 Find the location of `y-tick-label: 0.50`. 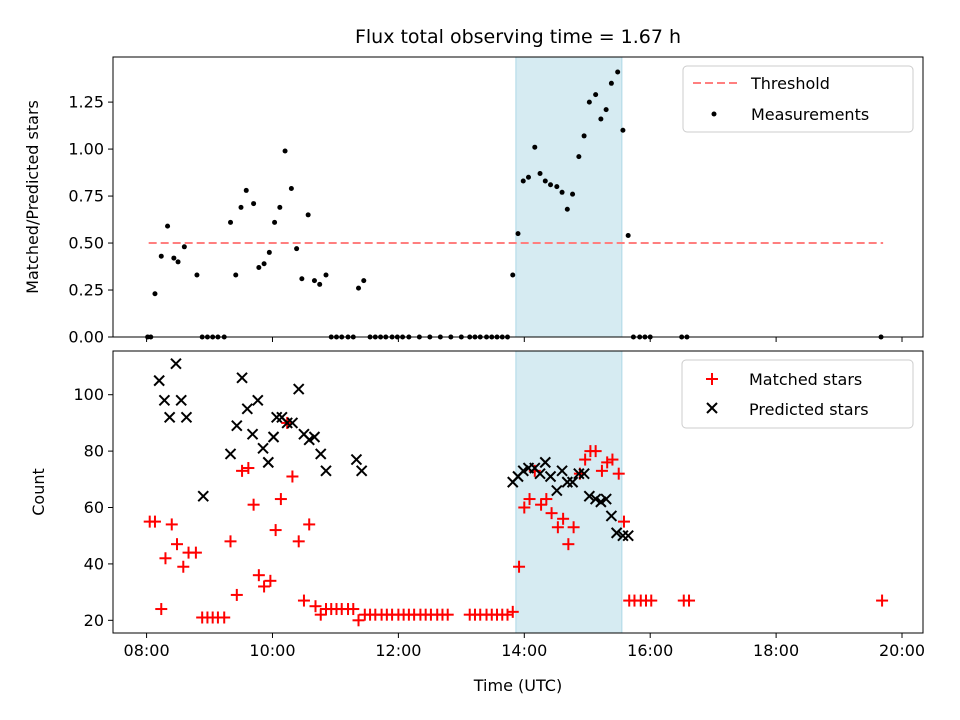

y-tick-label: 0.50 is located at coordinates (86, 243).